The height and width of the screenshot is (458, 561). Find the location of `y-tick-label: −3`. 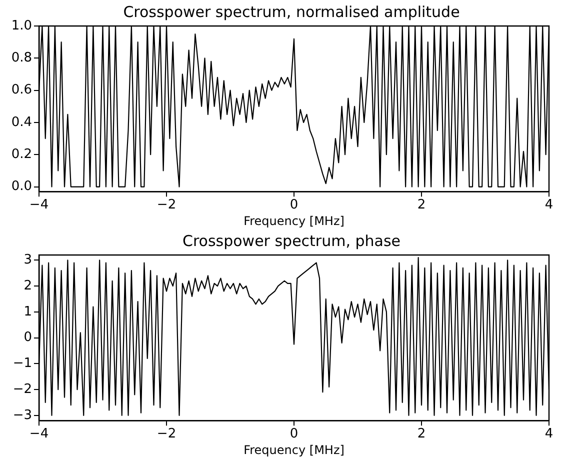

y-tick-label: −3 is located at coordinates (22, 415).